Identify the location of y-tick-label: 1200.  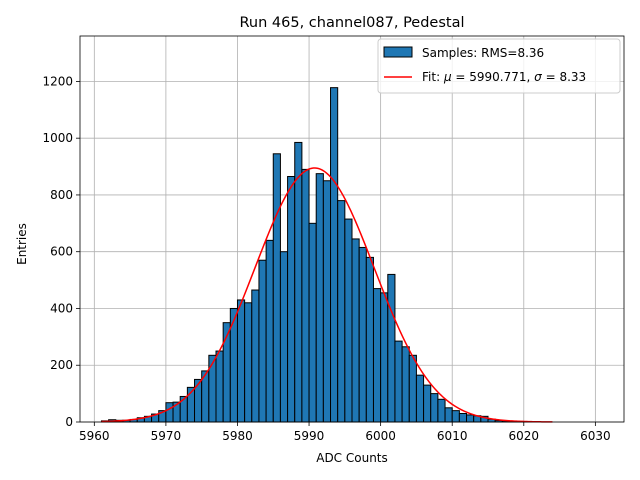
(57, 81).